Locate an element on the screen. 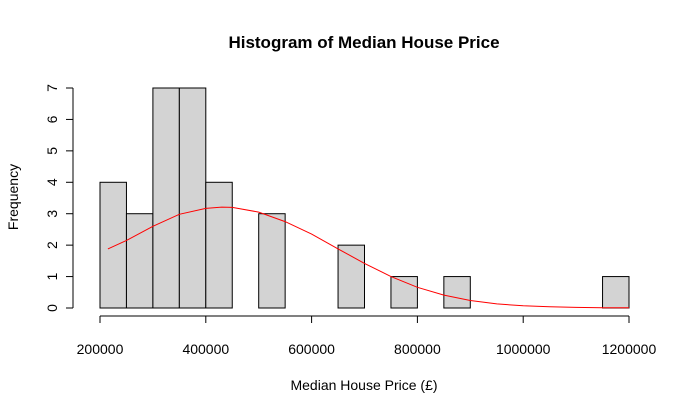 This screenshot has height=415, width=691. x-axis: 200000 400000 600000 800000 1000000 1200000 is located at coordinates (367, 336).